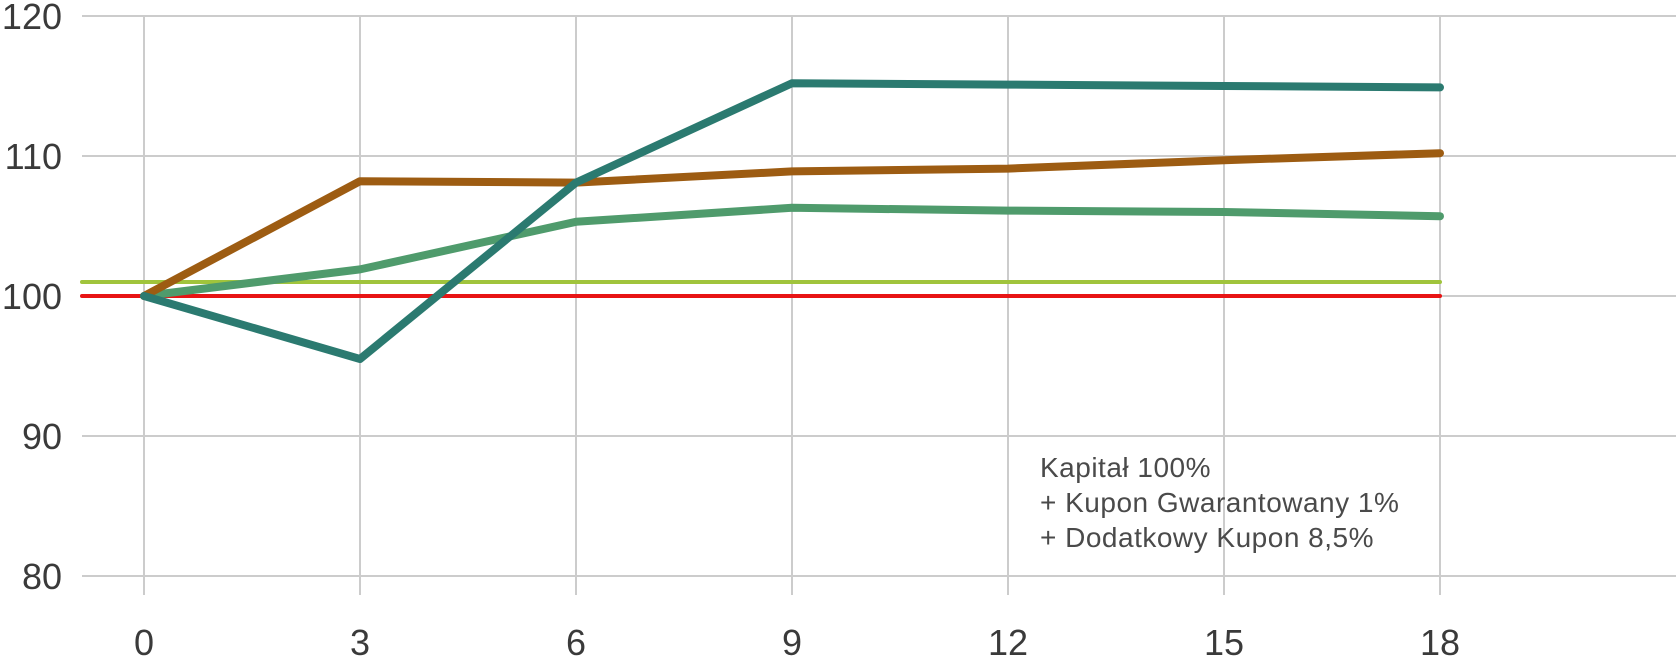  Describe the element at coordinates (1126, 467) in the screenshot. I see `annotation-line-capital: Kapitał 100%` at that location.